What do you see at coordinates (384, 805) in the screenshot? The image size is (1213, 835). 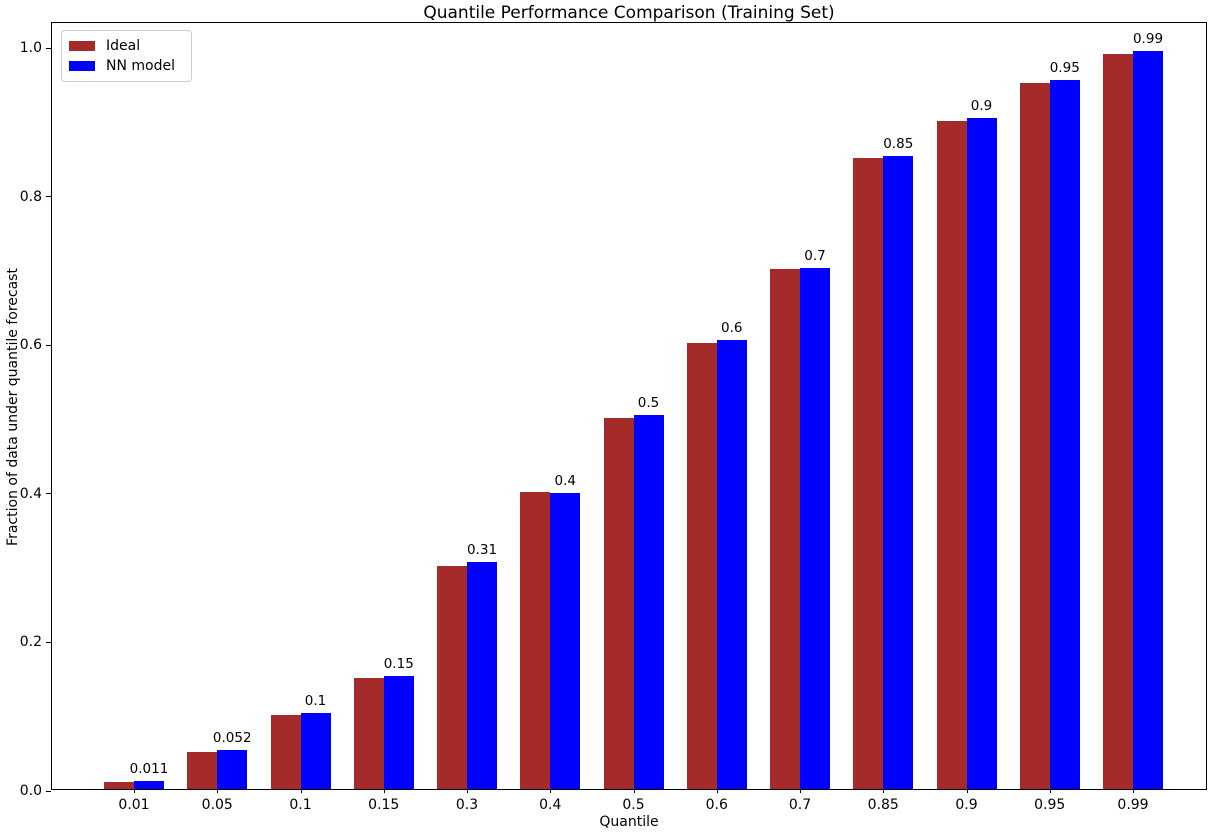 I see `x-tick-label: 0.15` at bounding box center [384, 805].